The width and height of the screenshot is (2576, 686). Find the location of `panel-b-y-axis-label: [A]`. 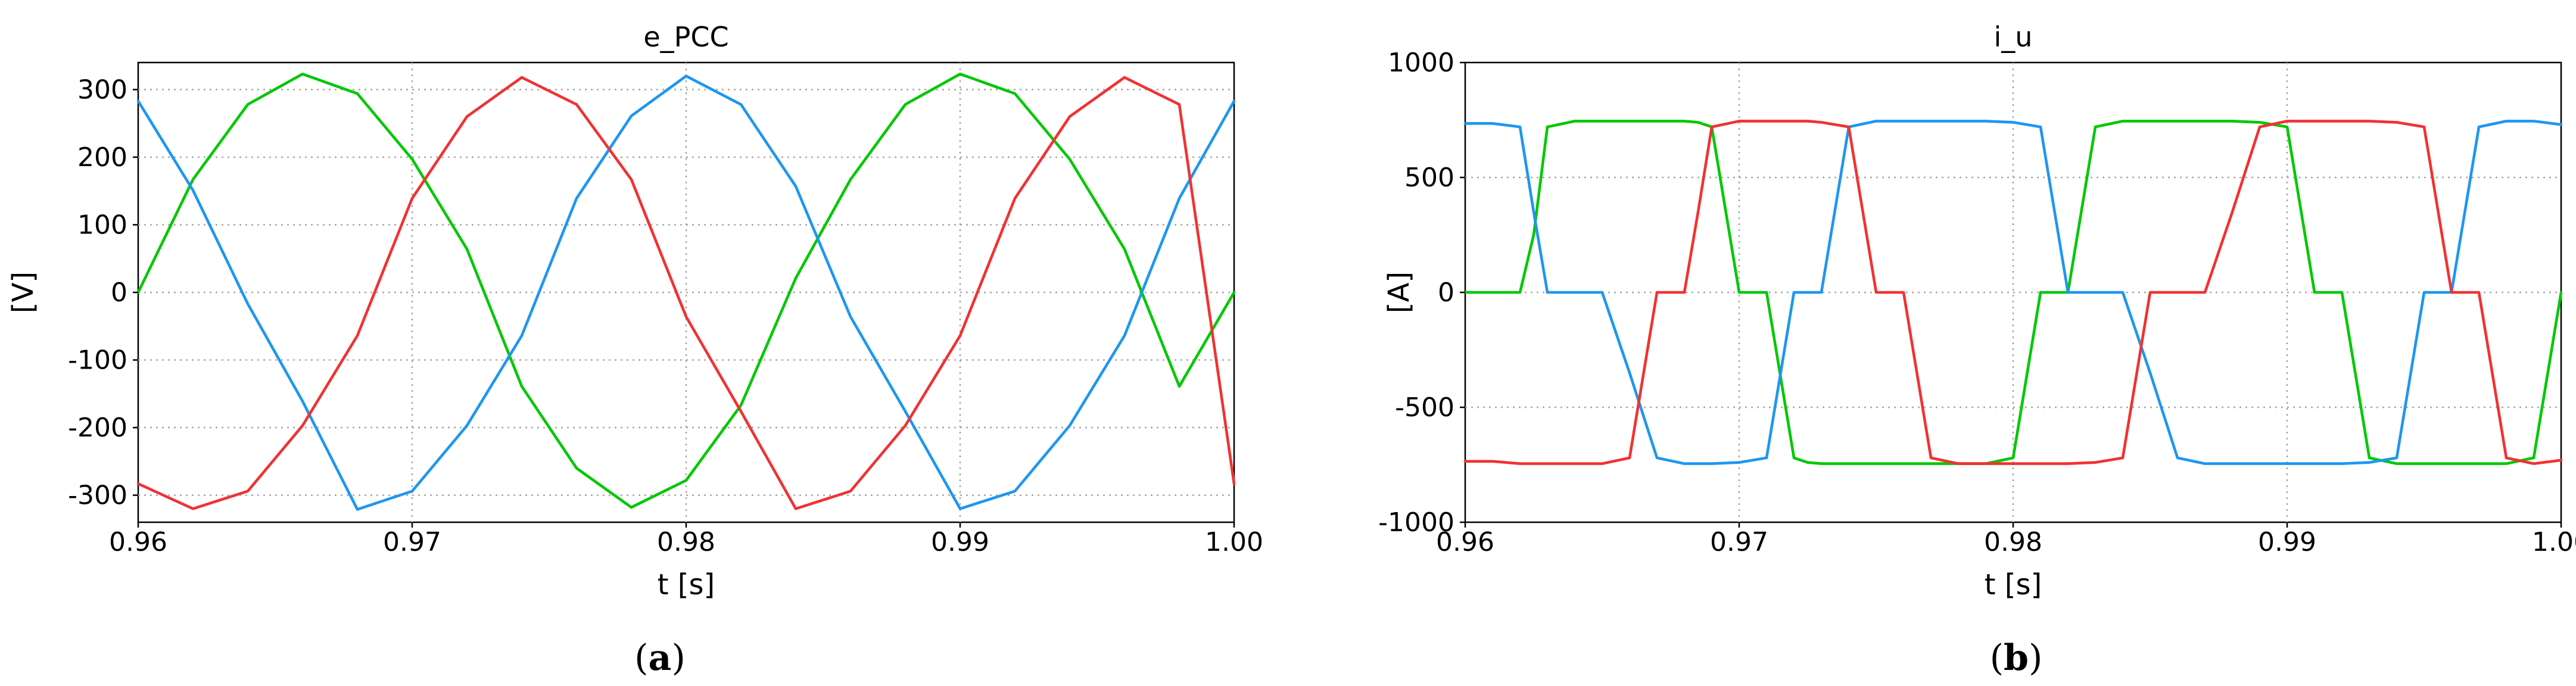

panel-b-y-axis-label: [A] is located at coordinates (1399, 293).